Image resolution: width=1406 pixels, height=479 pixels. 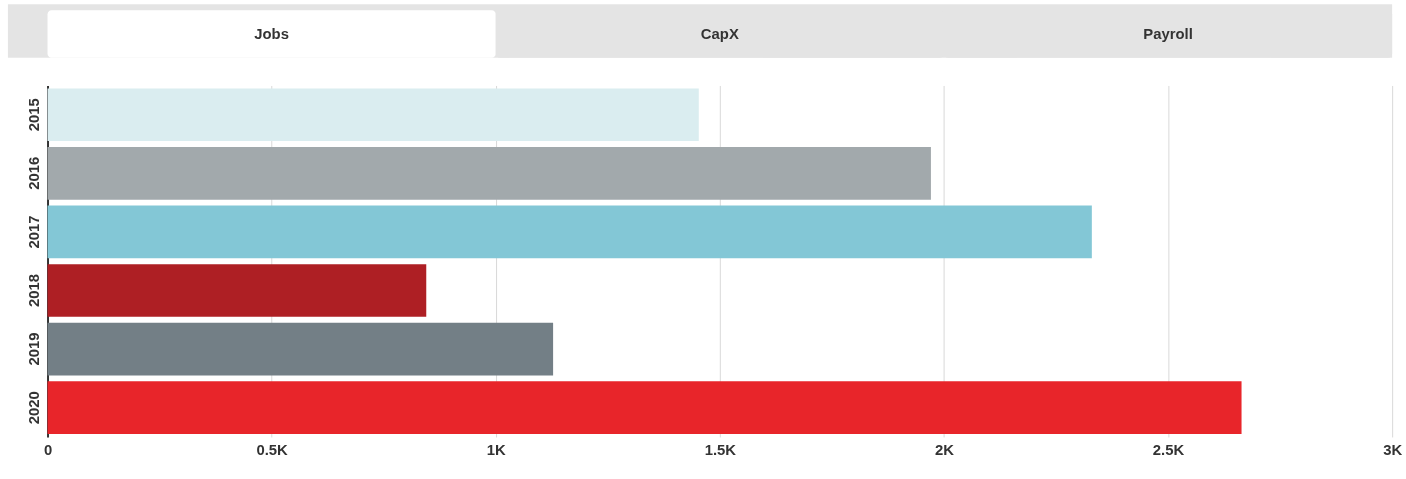 What do you see at coordinates (1168, 450) in the screenshot?
I see `x-tick-label: 2.5K` at bounding box center [1168, 450].